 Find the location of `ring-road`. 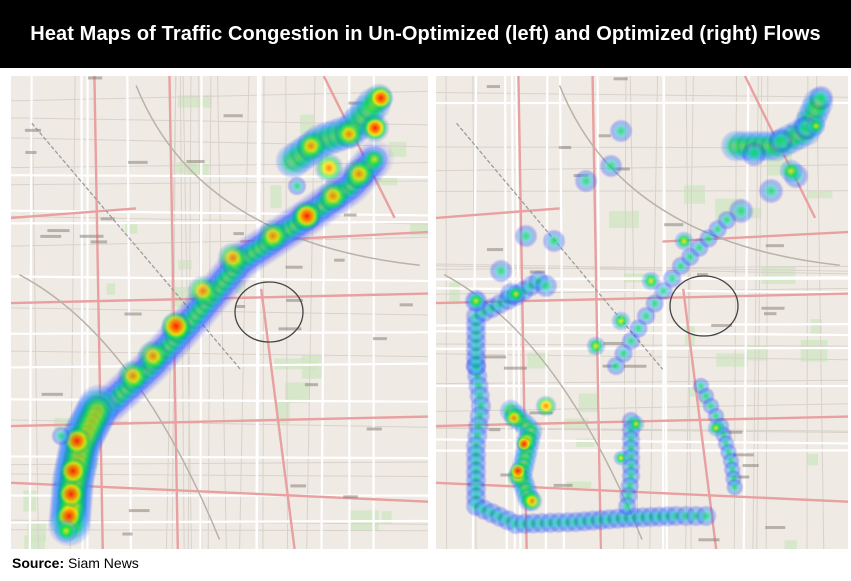

ring-road is located at coordinates (699, 175).